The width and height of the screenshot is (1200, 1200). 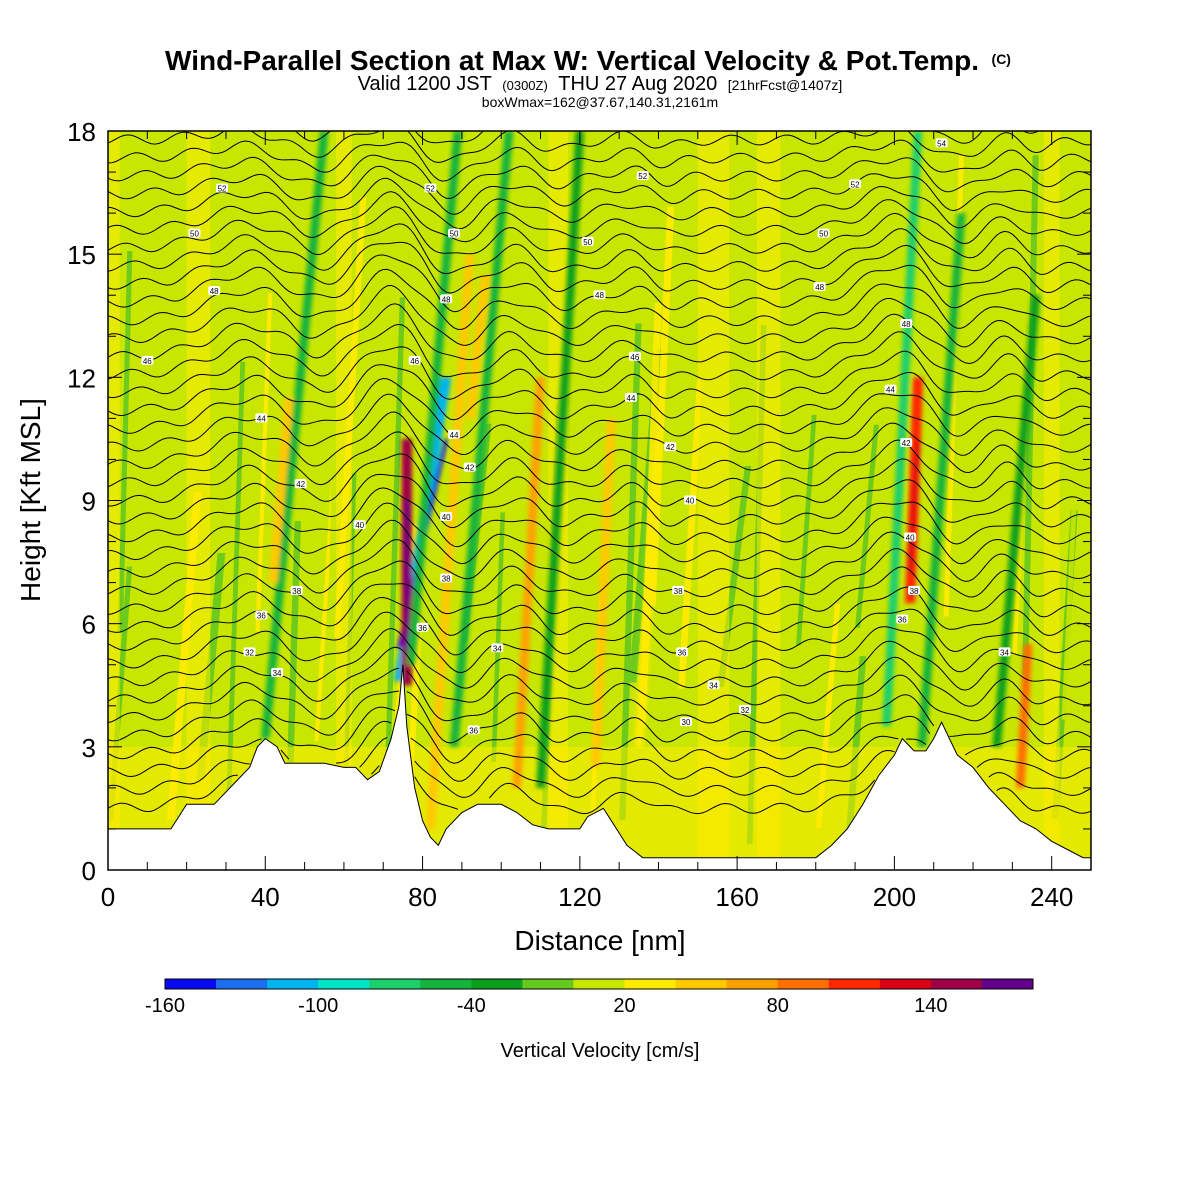 What do you see at coordinates (89, 625) in the screenshot?
I see `y-tick-label: 6` at bounding box center [89, 625].